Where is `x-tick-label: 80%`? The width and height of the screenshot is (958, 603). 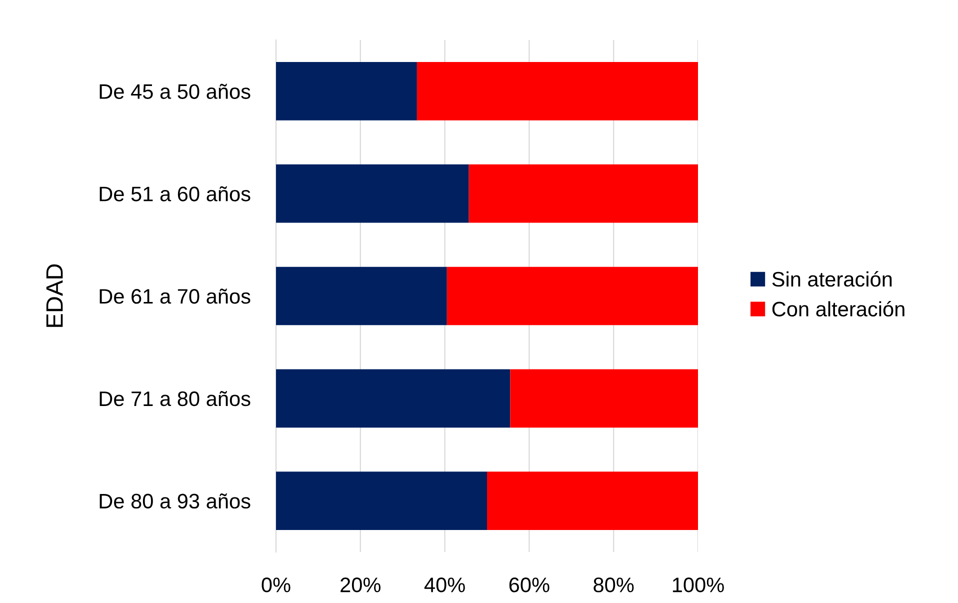 x-tick-label: 80% is located at coordinates (614, 585).